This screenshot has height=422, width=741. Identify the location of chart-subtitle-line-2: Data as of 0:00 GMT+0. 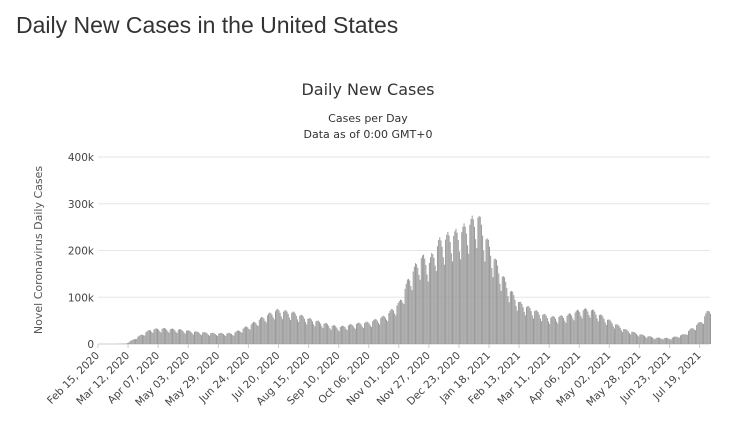
(368, 134).